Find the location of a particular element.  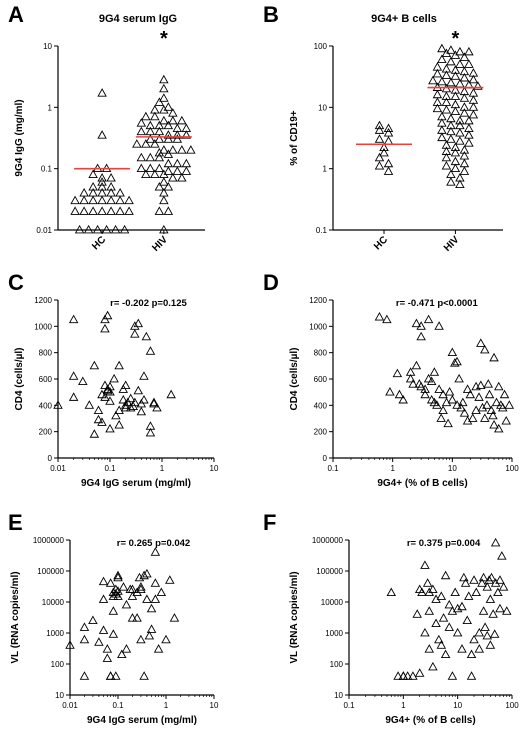

significance-star: * is located at coordinates (164, 39).